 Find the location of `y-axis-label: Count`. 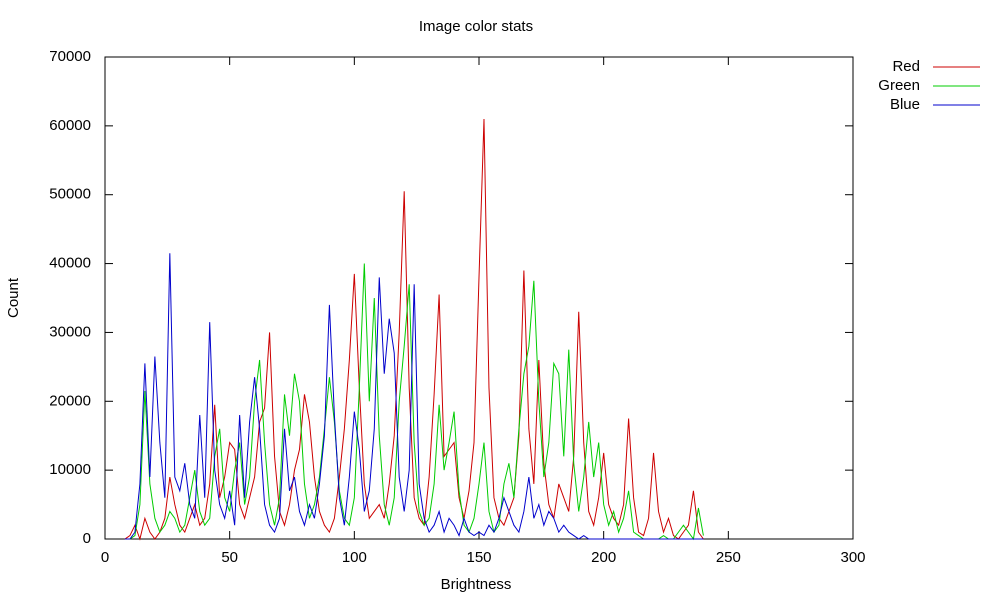

y-axis-label: Count is located at coordinates (13, 297).